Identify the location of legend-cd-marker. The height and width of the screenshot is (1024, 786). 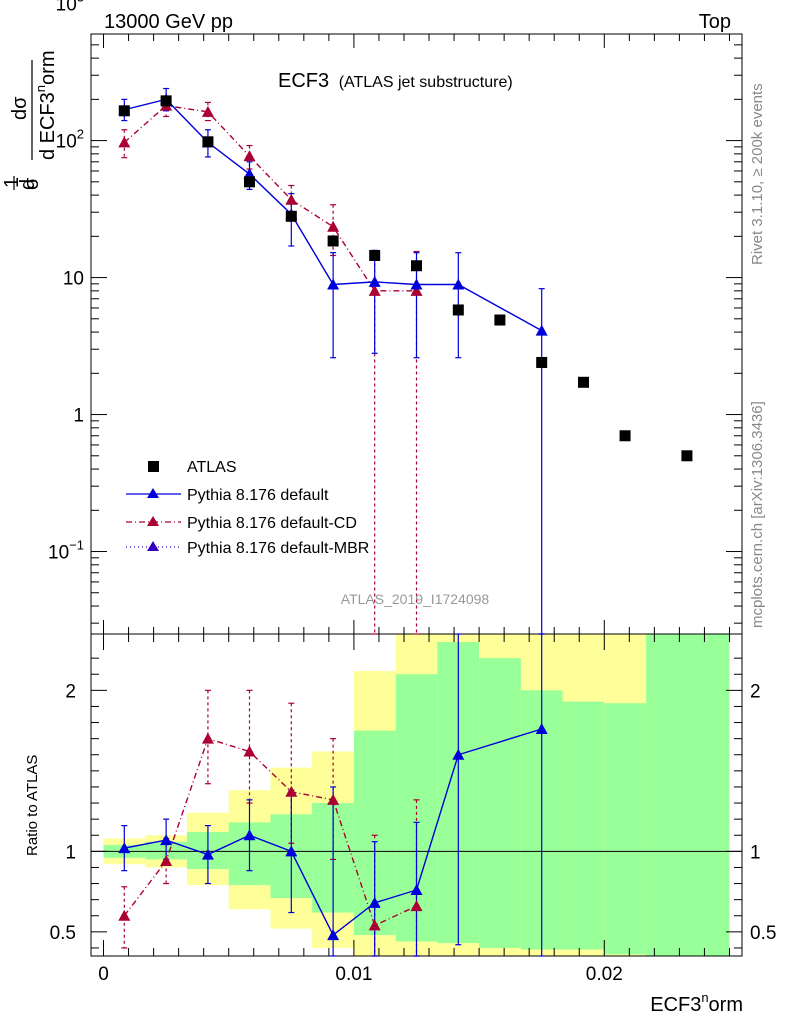
(153, 521).